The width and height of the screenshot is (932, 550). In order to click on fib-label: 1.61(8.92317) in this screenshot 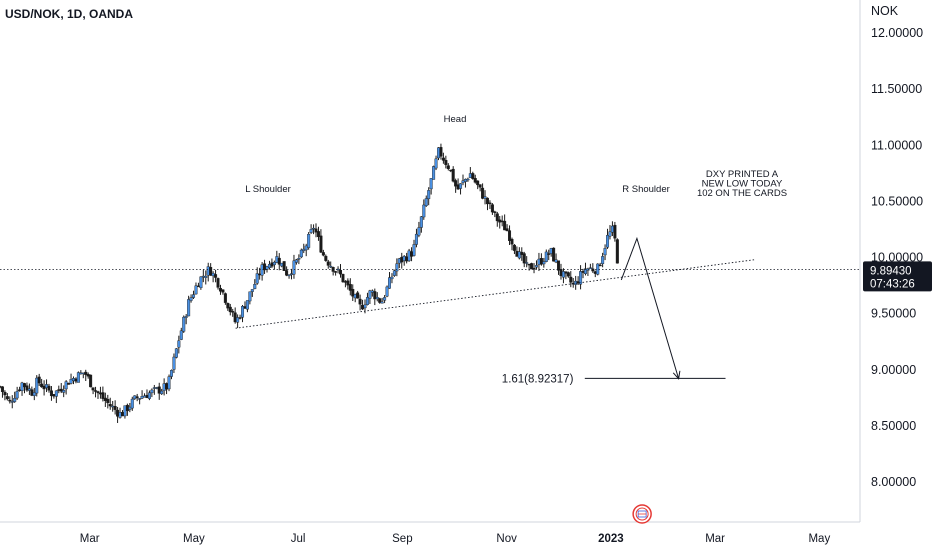, I will do `click(538, 379)`.